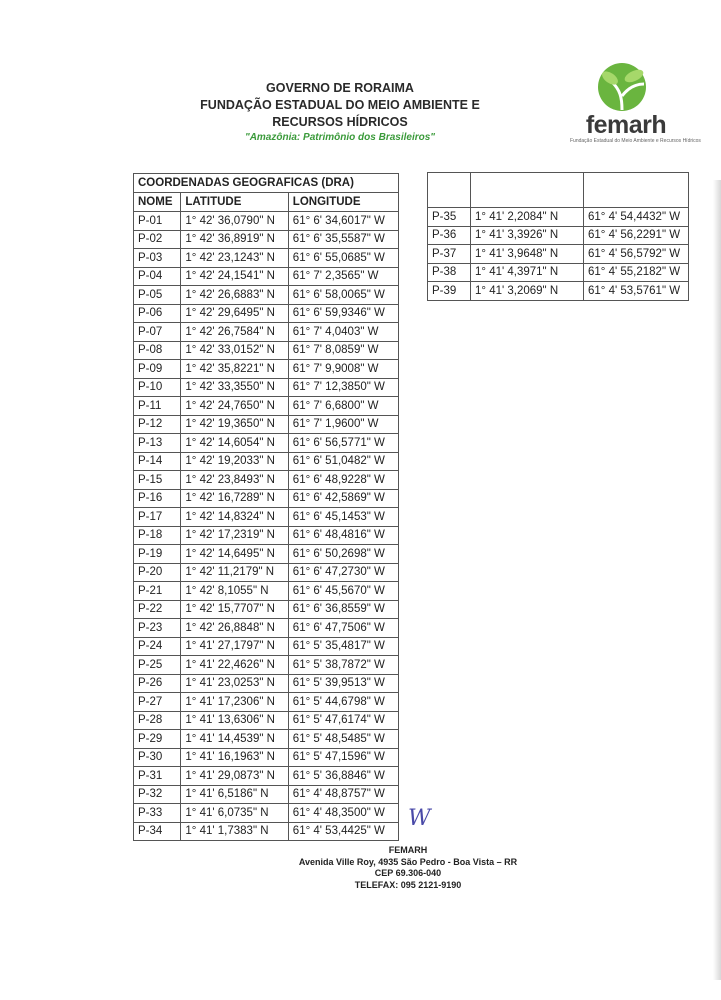 The image size is (721, 1000). I want to click on point-name-cell: P-33, so click(157, 813).